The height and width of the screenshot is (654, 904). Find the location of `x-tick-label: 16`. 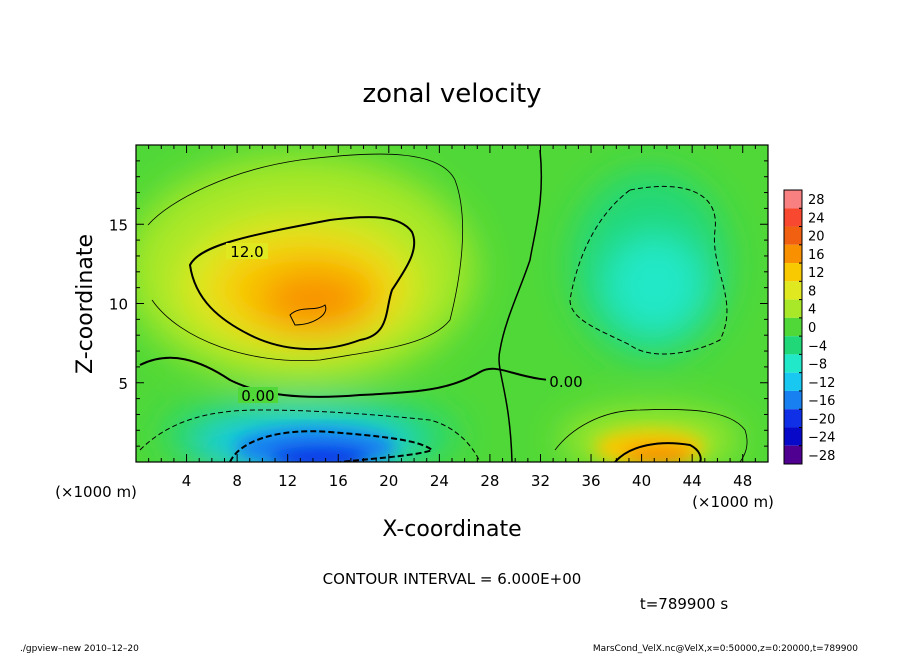

x-tick-label: 16 is located at coordinates (338, 481).